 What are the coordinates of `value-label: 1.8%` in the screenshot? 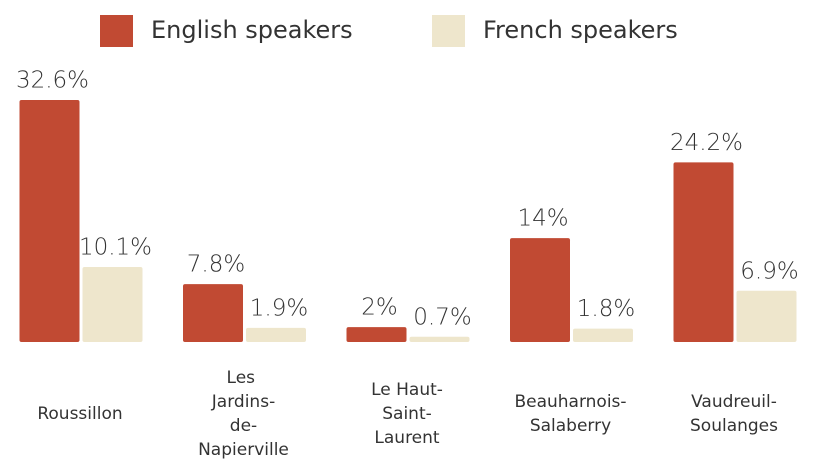 It's located at (606, 309).